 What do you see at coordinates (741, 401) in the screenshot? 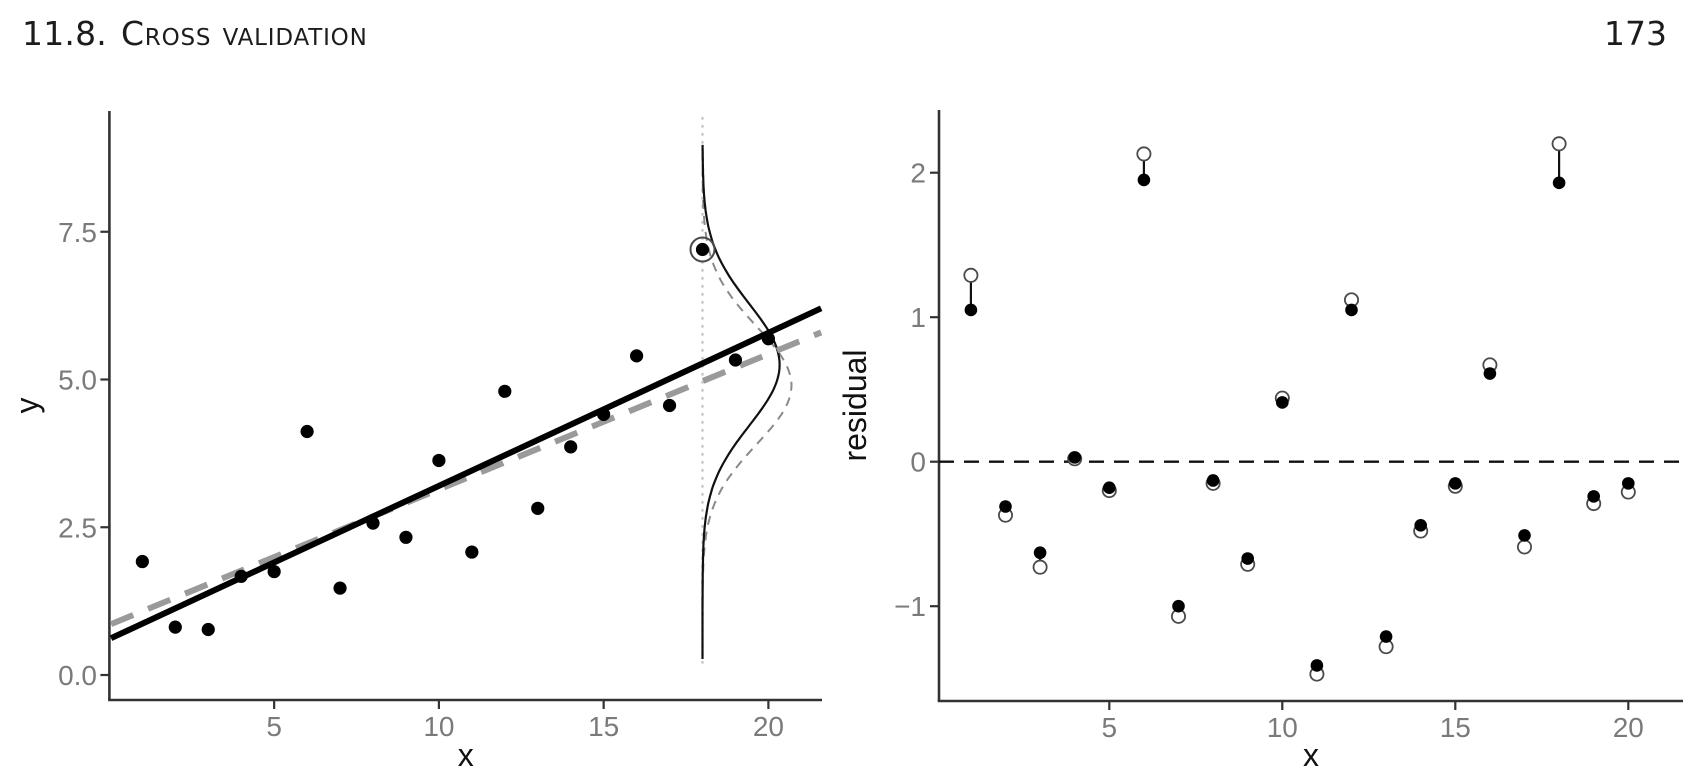
I see `full-predictive-density-solid` at bounding box center [741, 401].